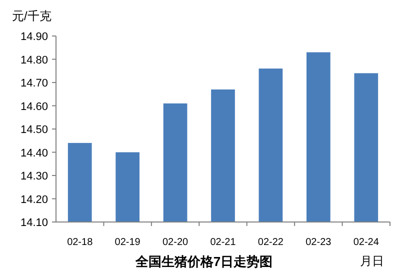 The width and height of the screenshot is (400, 280). Describe the element at coordinates (271, 242) in the screenshot. I see `x-tick-label: 02-22` at that location.